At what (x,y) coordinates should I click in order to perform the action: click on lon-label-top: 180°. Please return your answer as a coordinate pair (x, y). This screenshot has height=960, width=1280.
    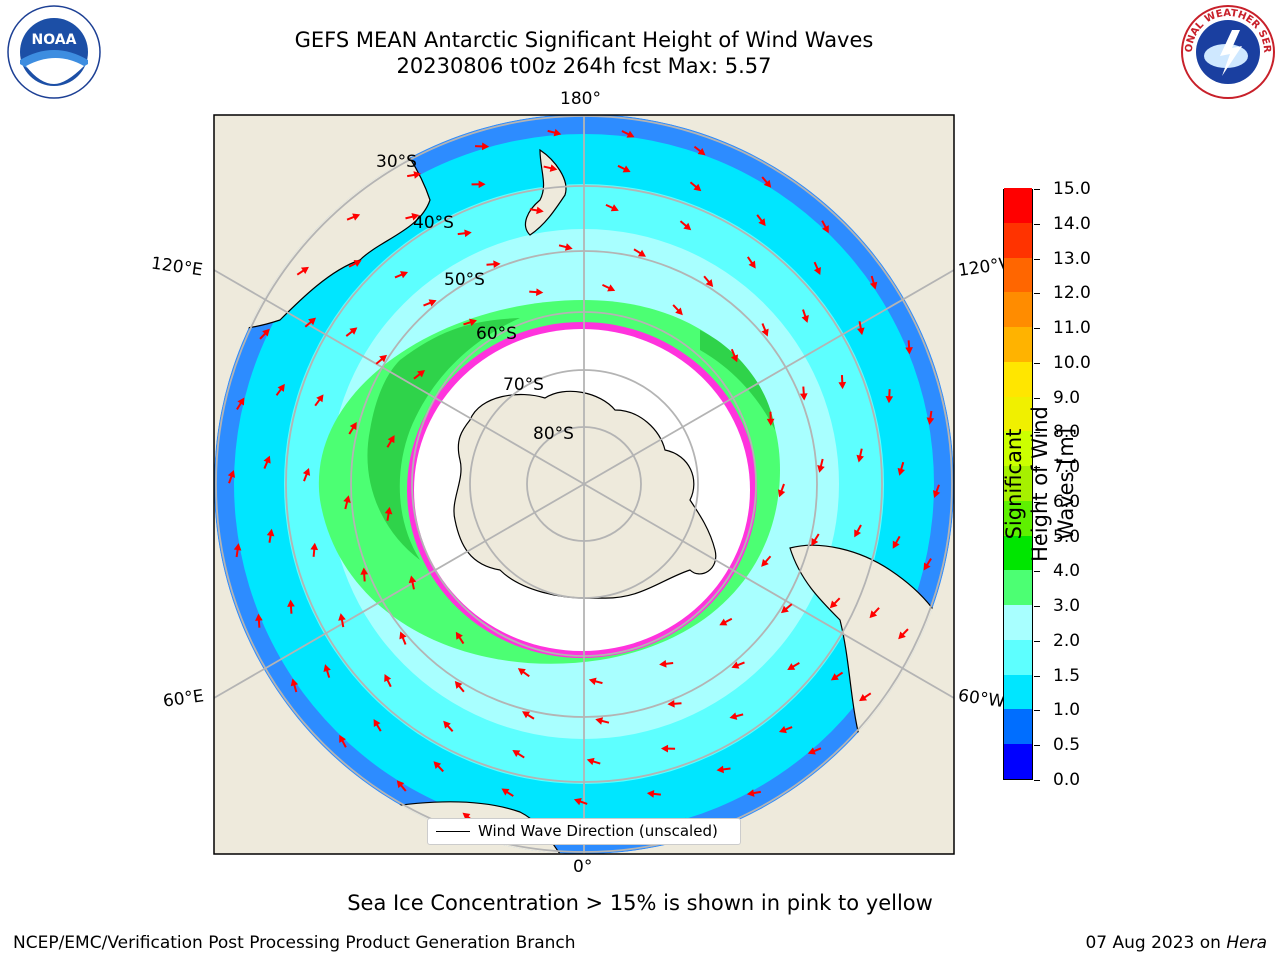
    Looking at the image, I should click on (580, 99).